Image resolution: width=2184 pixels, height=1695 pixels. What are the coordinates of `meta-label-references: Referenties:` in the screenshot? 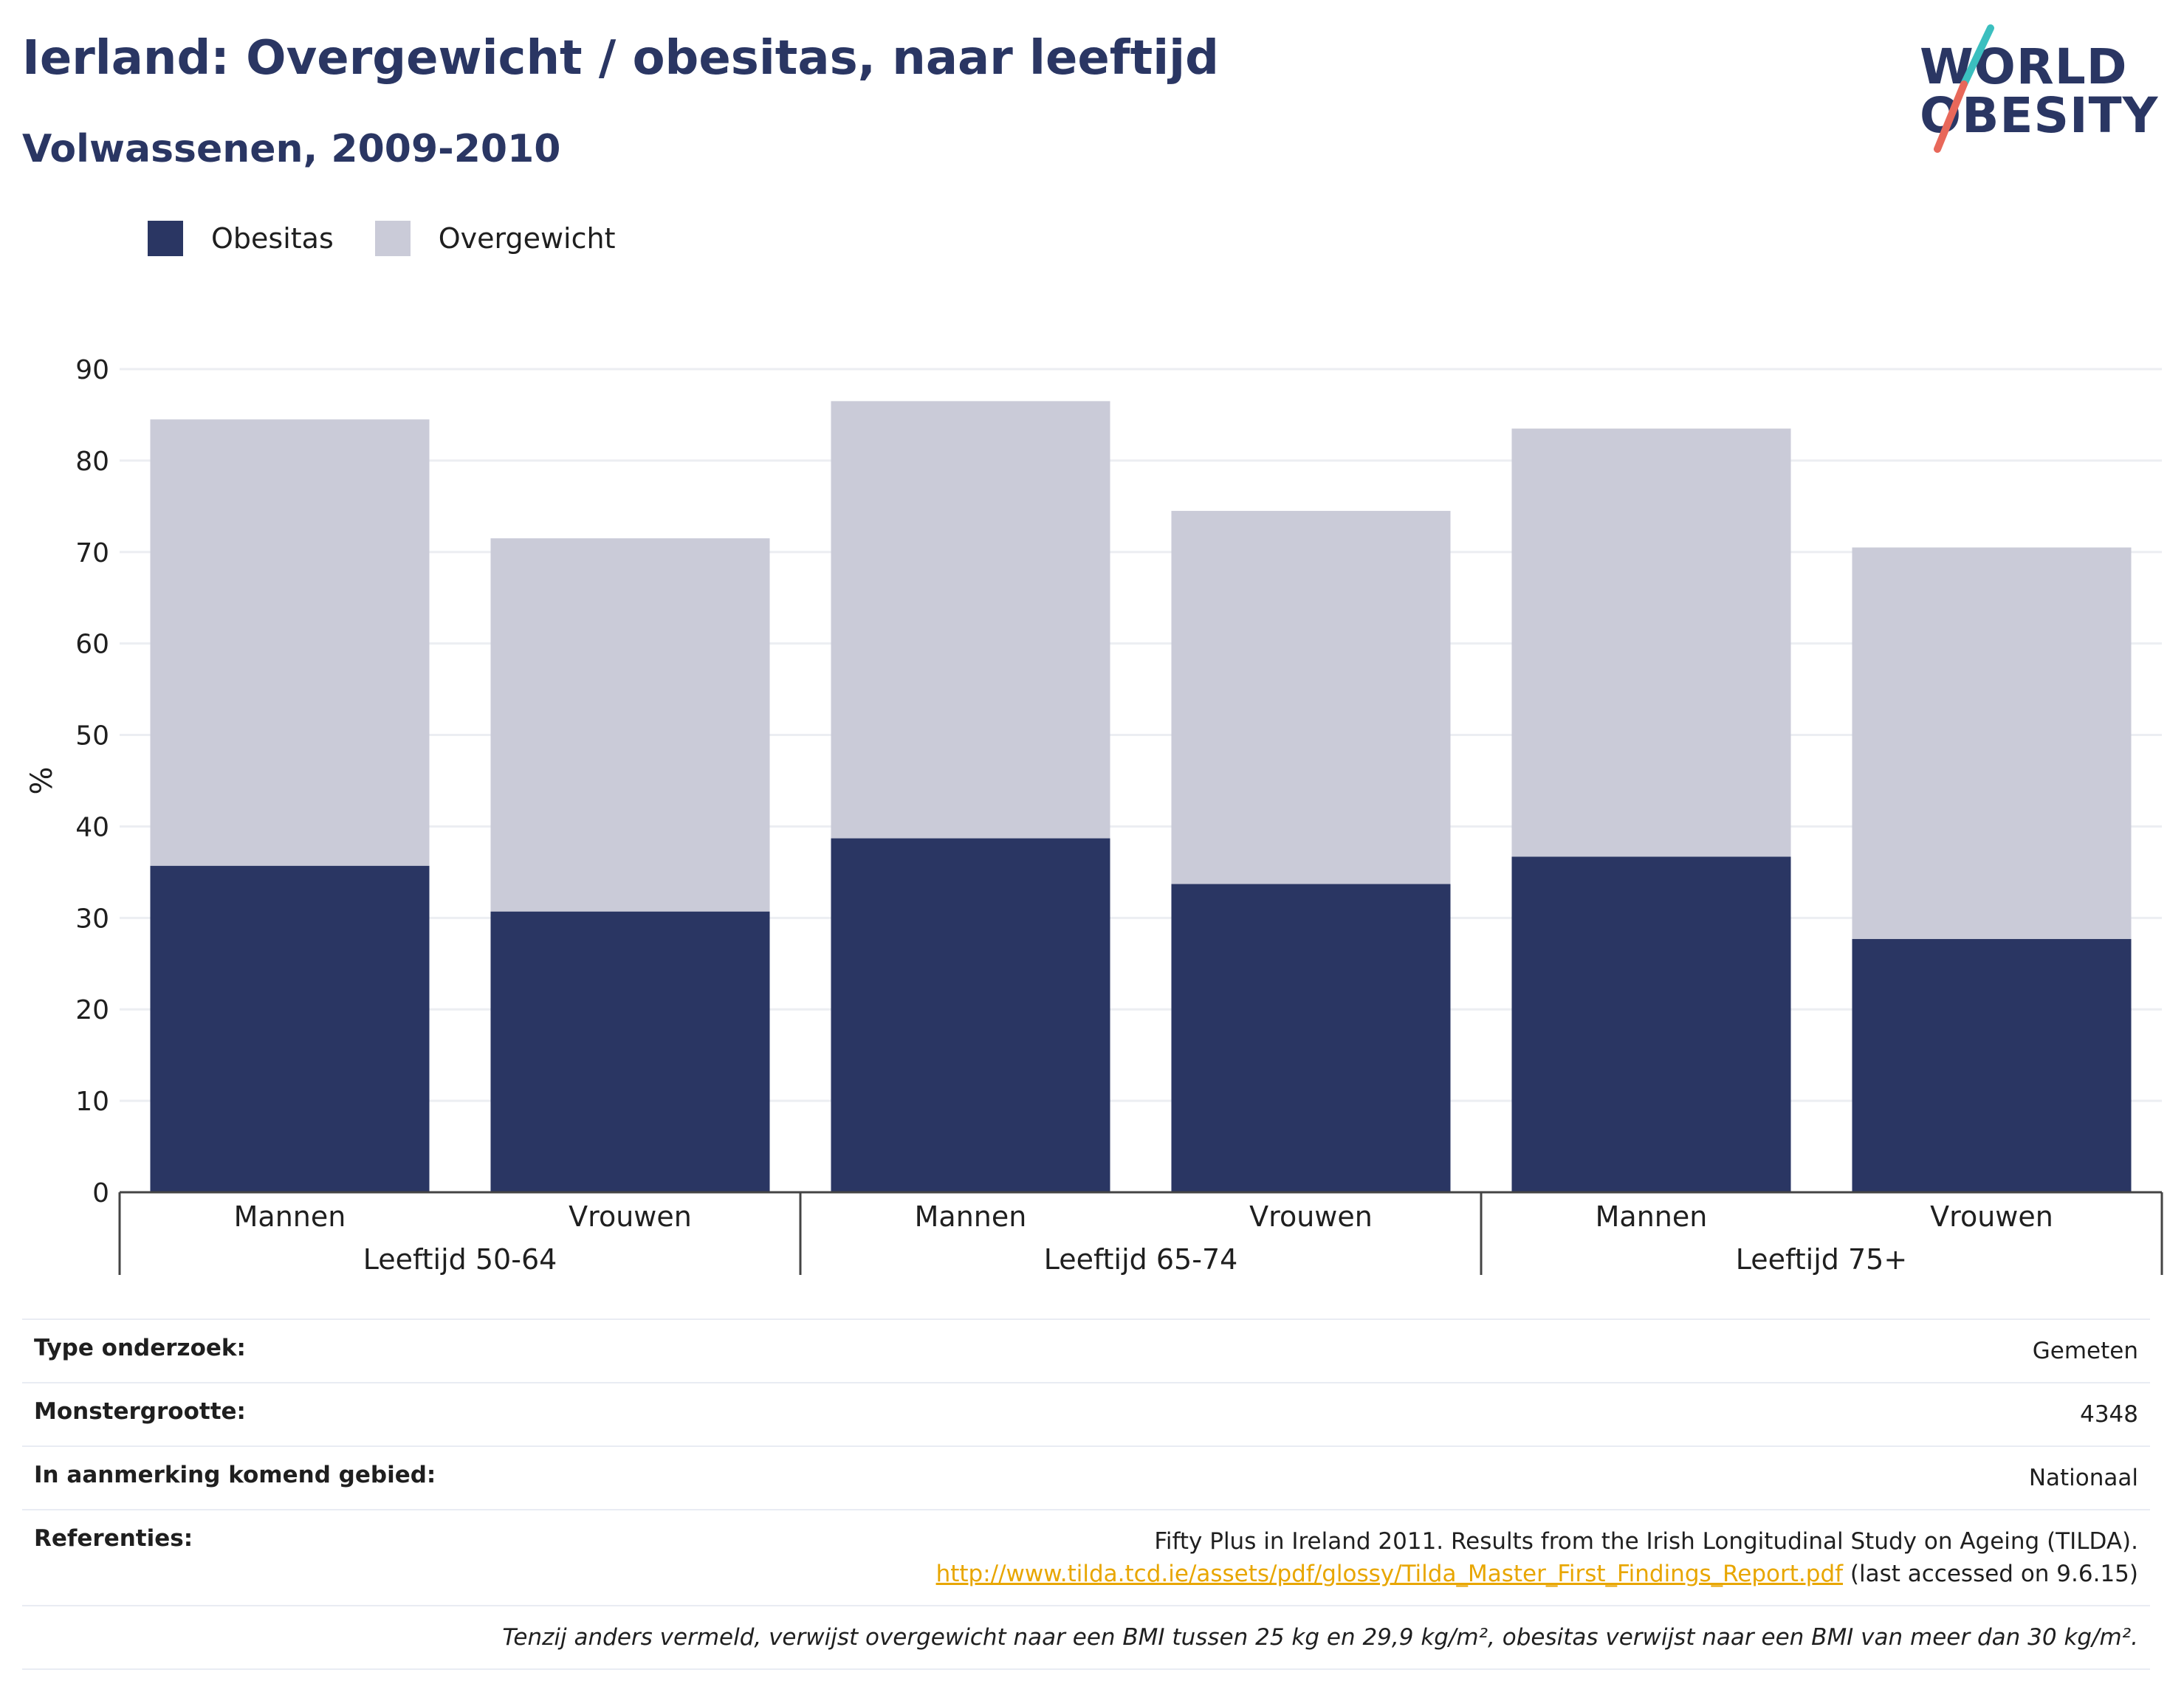 It's located at (114, 1539).